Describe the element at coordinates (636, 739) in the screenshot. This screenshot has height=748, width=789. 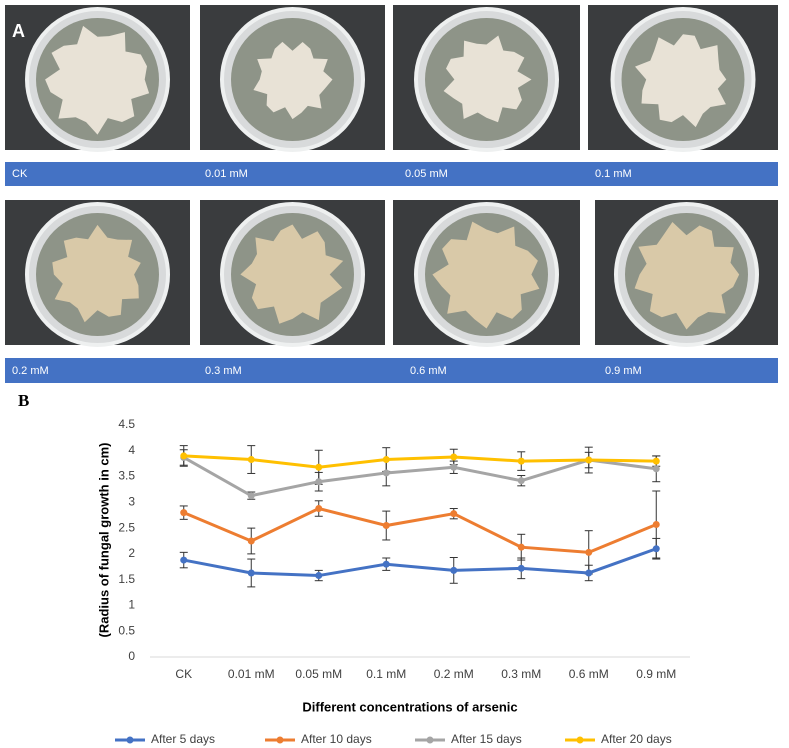
I see `legend-label: After 20 days` at that location.